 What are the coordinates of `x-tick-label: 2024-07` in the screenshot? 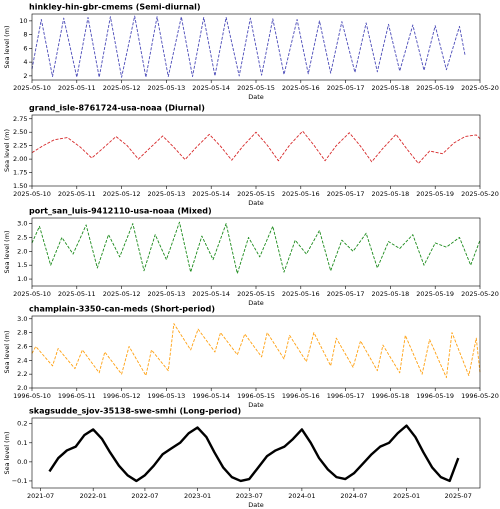 It's located at (353, 496).